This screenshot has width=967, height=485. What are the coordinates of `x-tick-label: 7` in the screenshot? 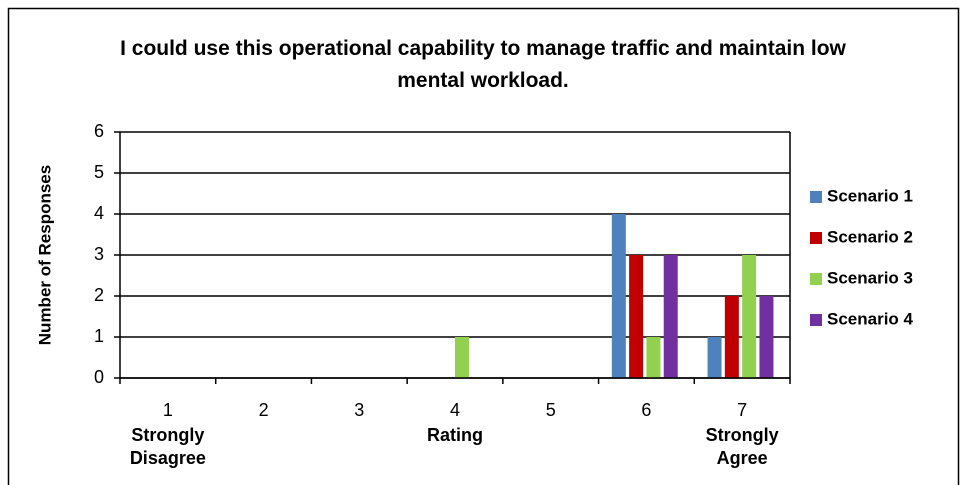 It's located at (742, 410).